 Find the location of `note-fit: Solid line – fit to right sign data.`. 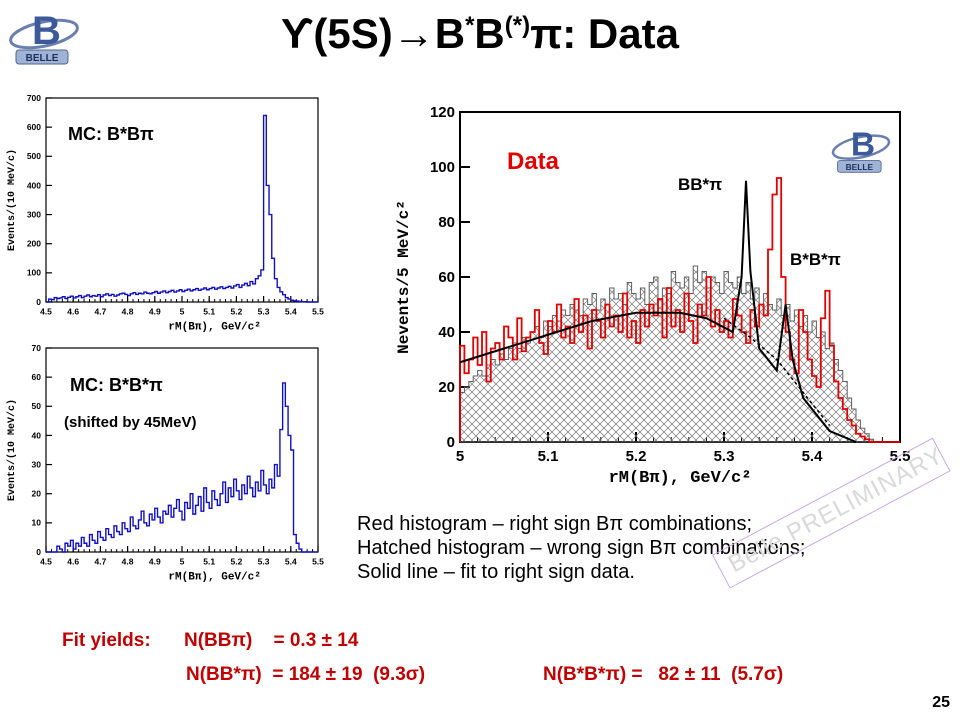

note-fit: Solid line – fit to right sign data. is located at coordinates (496, 572).